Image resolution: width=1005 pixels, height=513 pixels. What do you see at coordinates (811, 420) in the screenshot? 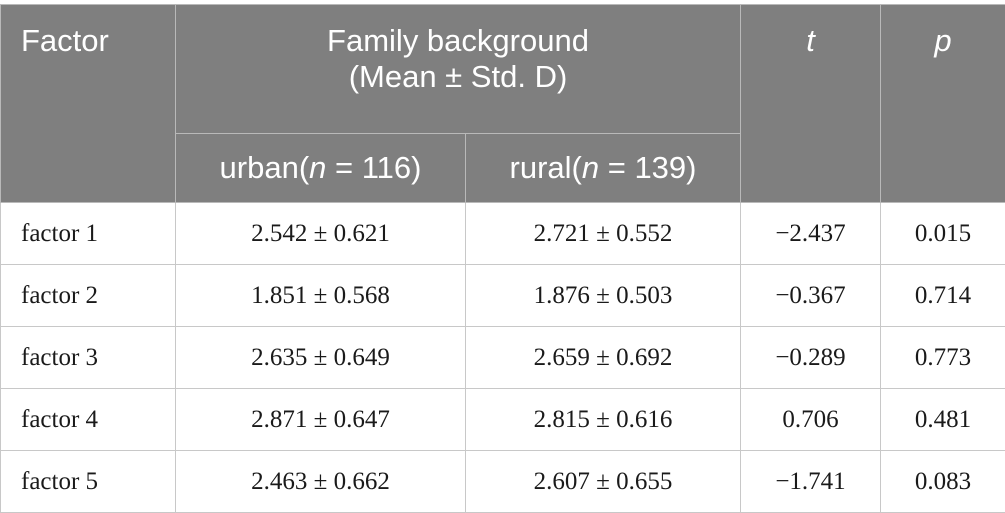
I see `cell-t: 0.706` at bounding box center [811, 420].